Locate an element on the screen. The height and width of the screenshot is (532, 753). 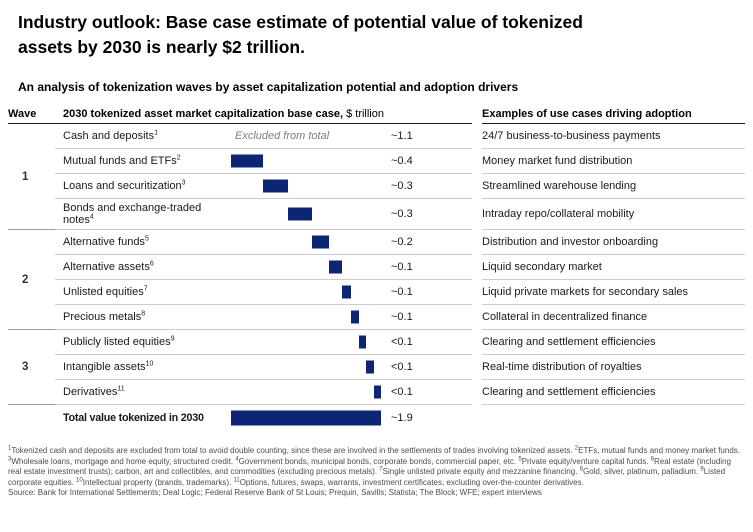
table-row-unlisted-mid: Unlisted equities7 ~0.1 is located at coordinates (263, 292).